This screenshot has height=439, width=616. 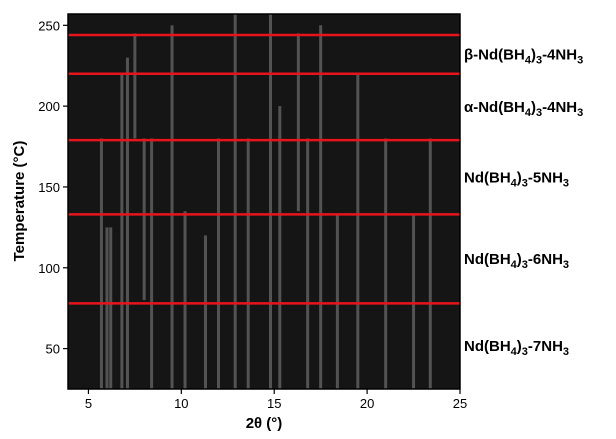 What do you see at coordinates (49, 106) in the screenshot?
I see `y-tick-label: 200` at bounding box center [49, 106].